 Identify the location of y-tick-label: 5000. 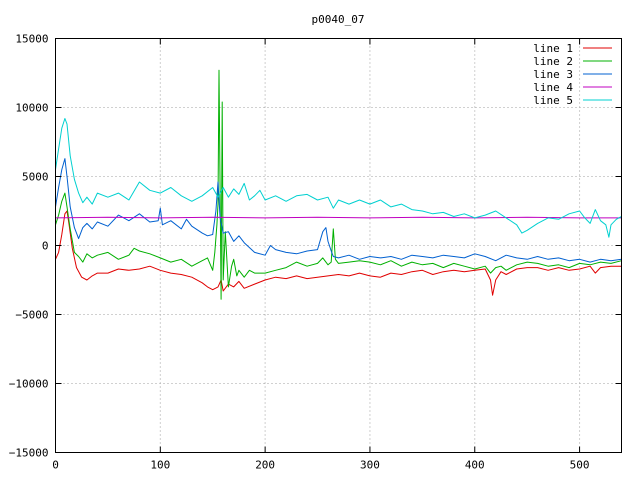
(35, 177).